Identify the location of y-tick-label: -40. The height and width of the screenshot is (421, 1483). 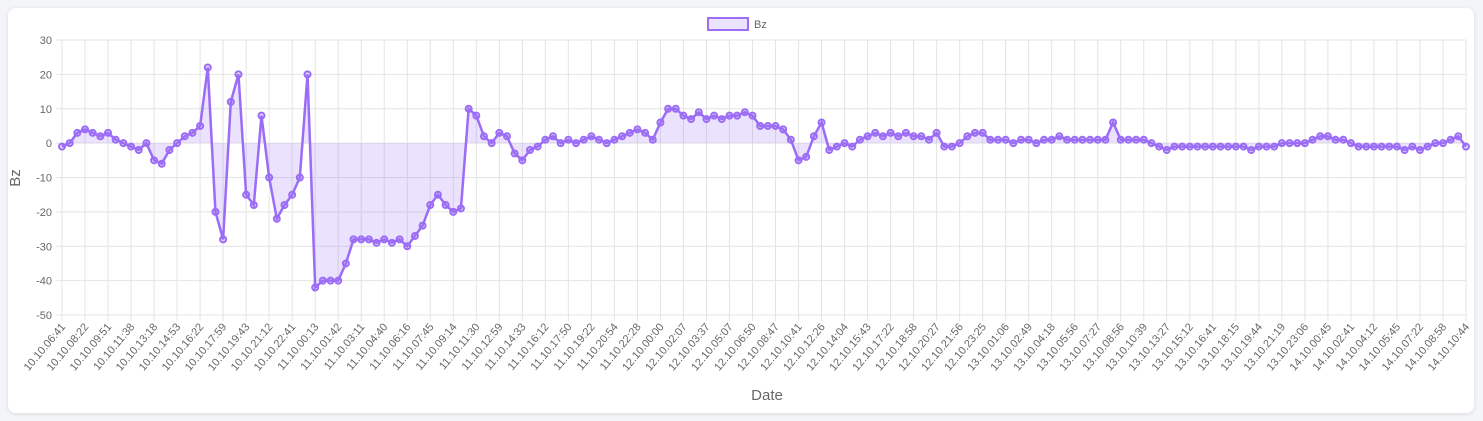
(44, 282).